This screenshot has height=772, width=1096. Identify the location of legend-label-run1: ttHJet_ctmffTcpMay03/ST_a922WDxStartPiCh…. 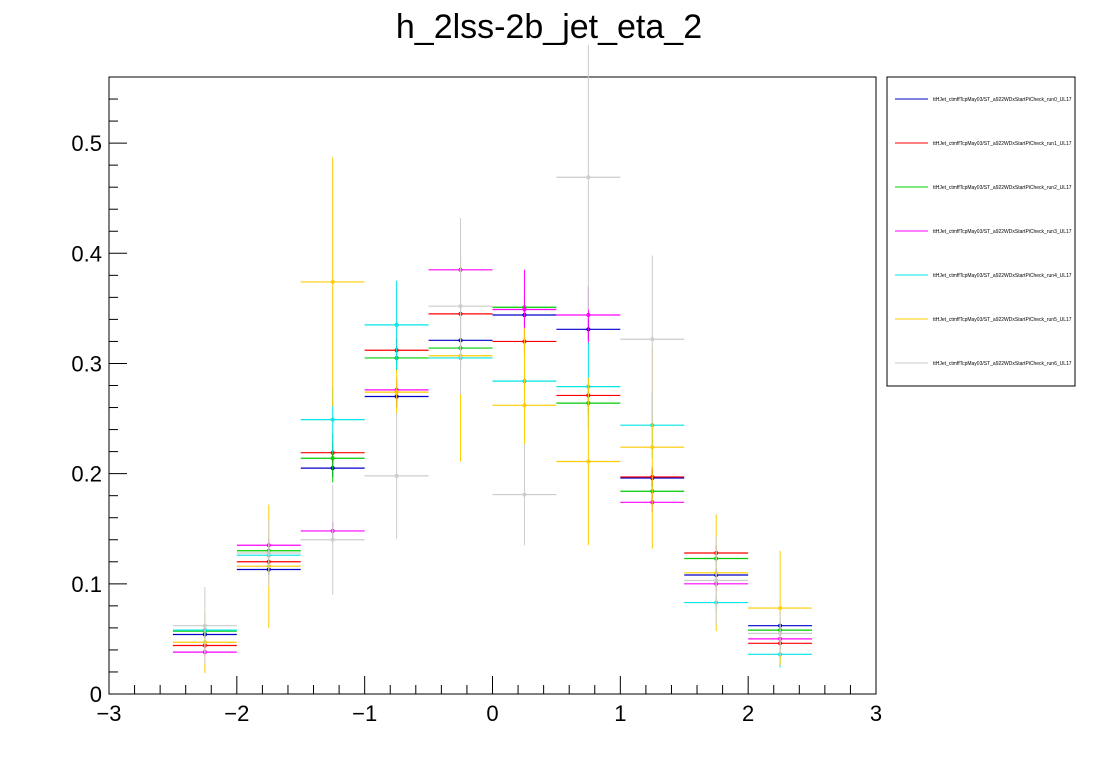
(1002, 144).